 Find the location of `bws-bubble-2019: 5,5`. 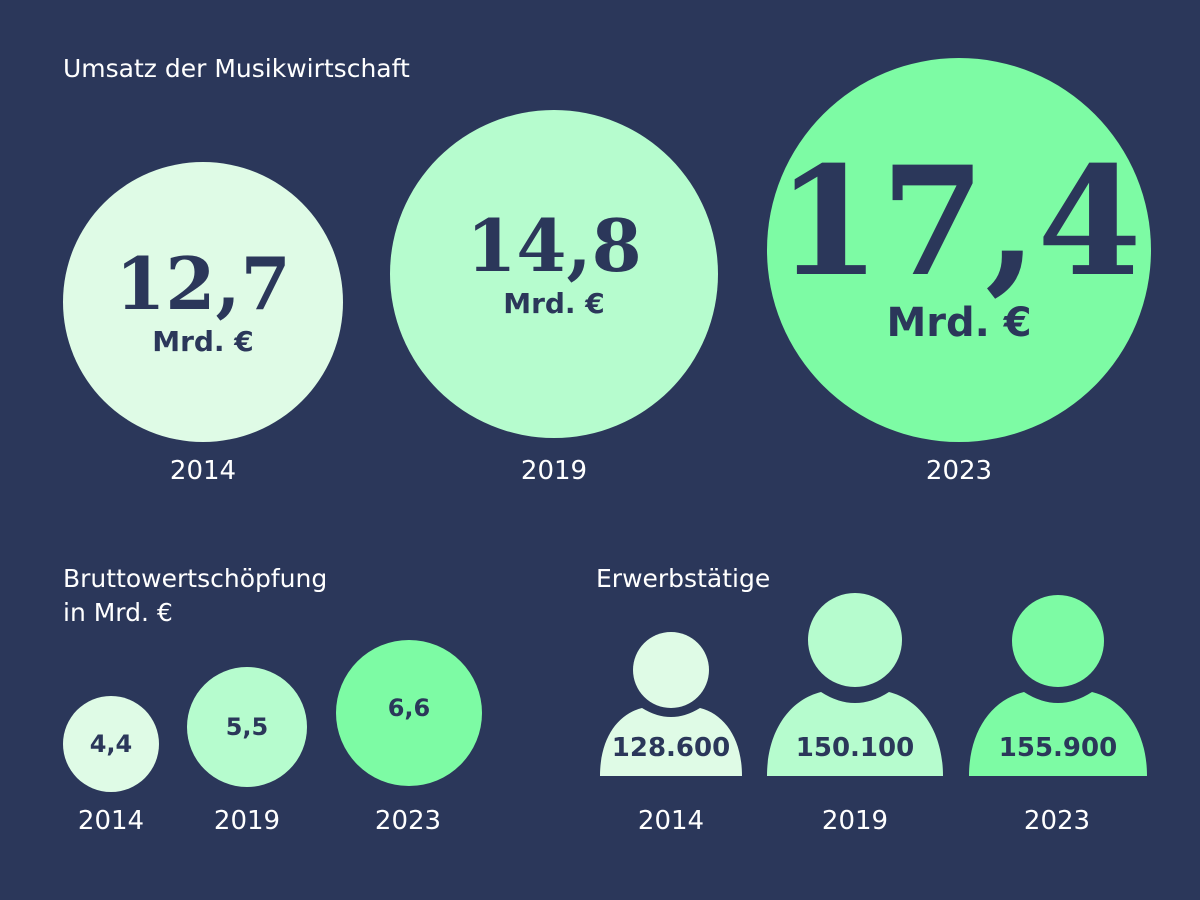

bws-bubble-2019: 5,5 is located at coordinates (247, 727).